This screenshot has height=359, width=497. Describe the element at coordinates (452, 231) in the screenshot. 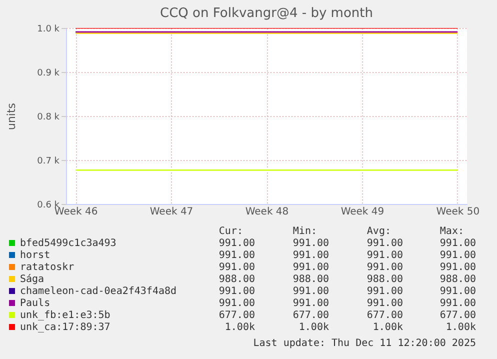

I see `text: Max:` at that location.